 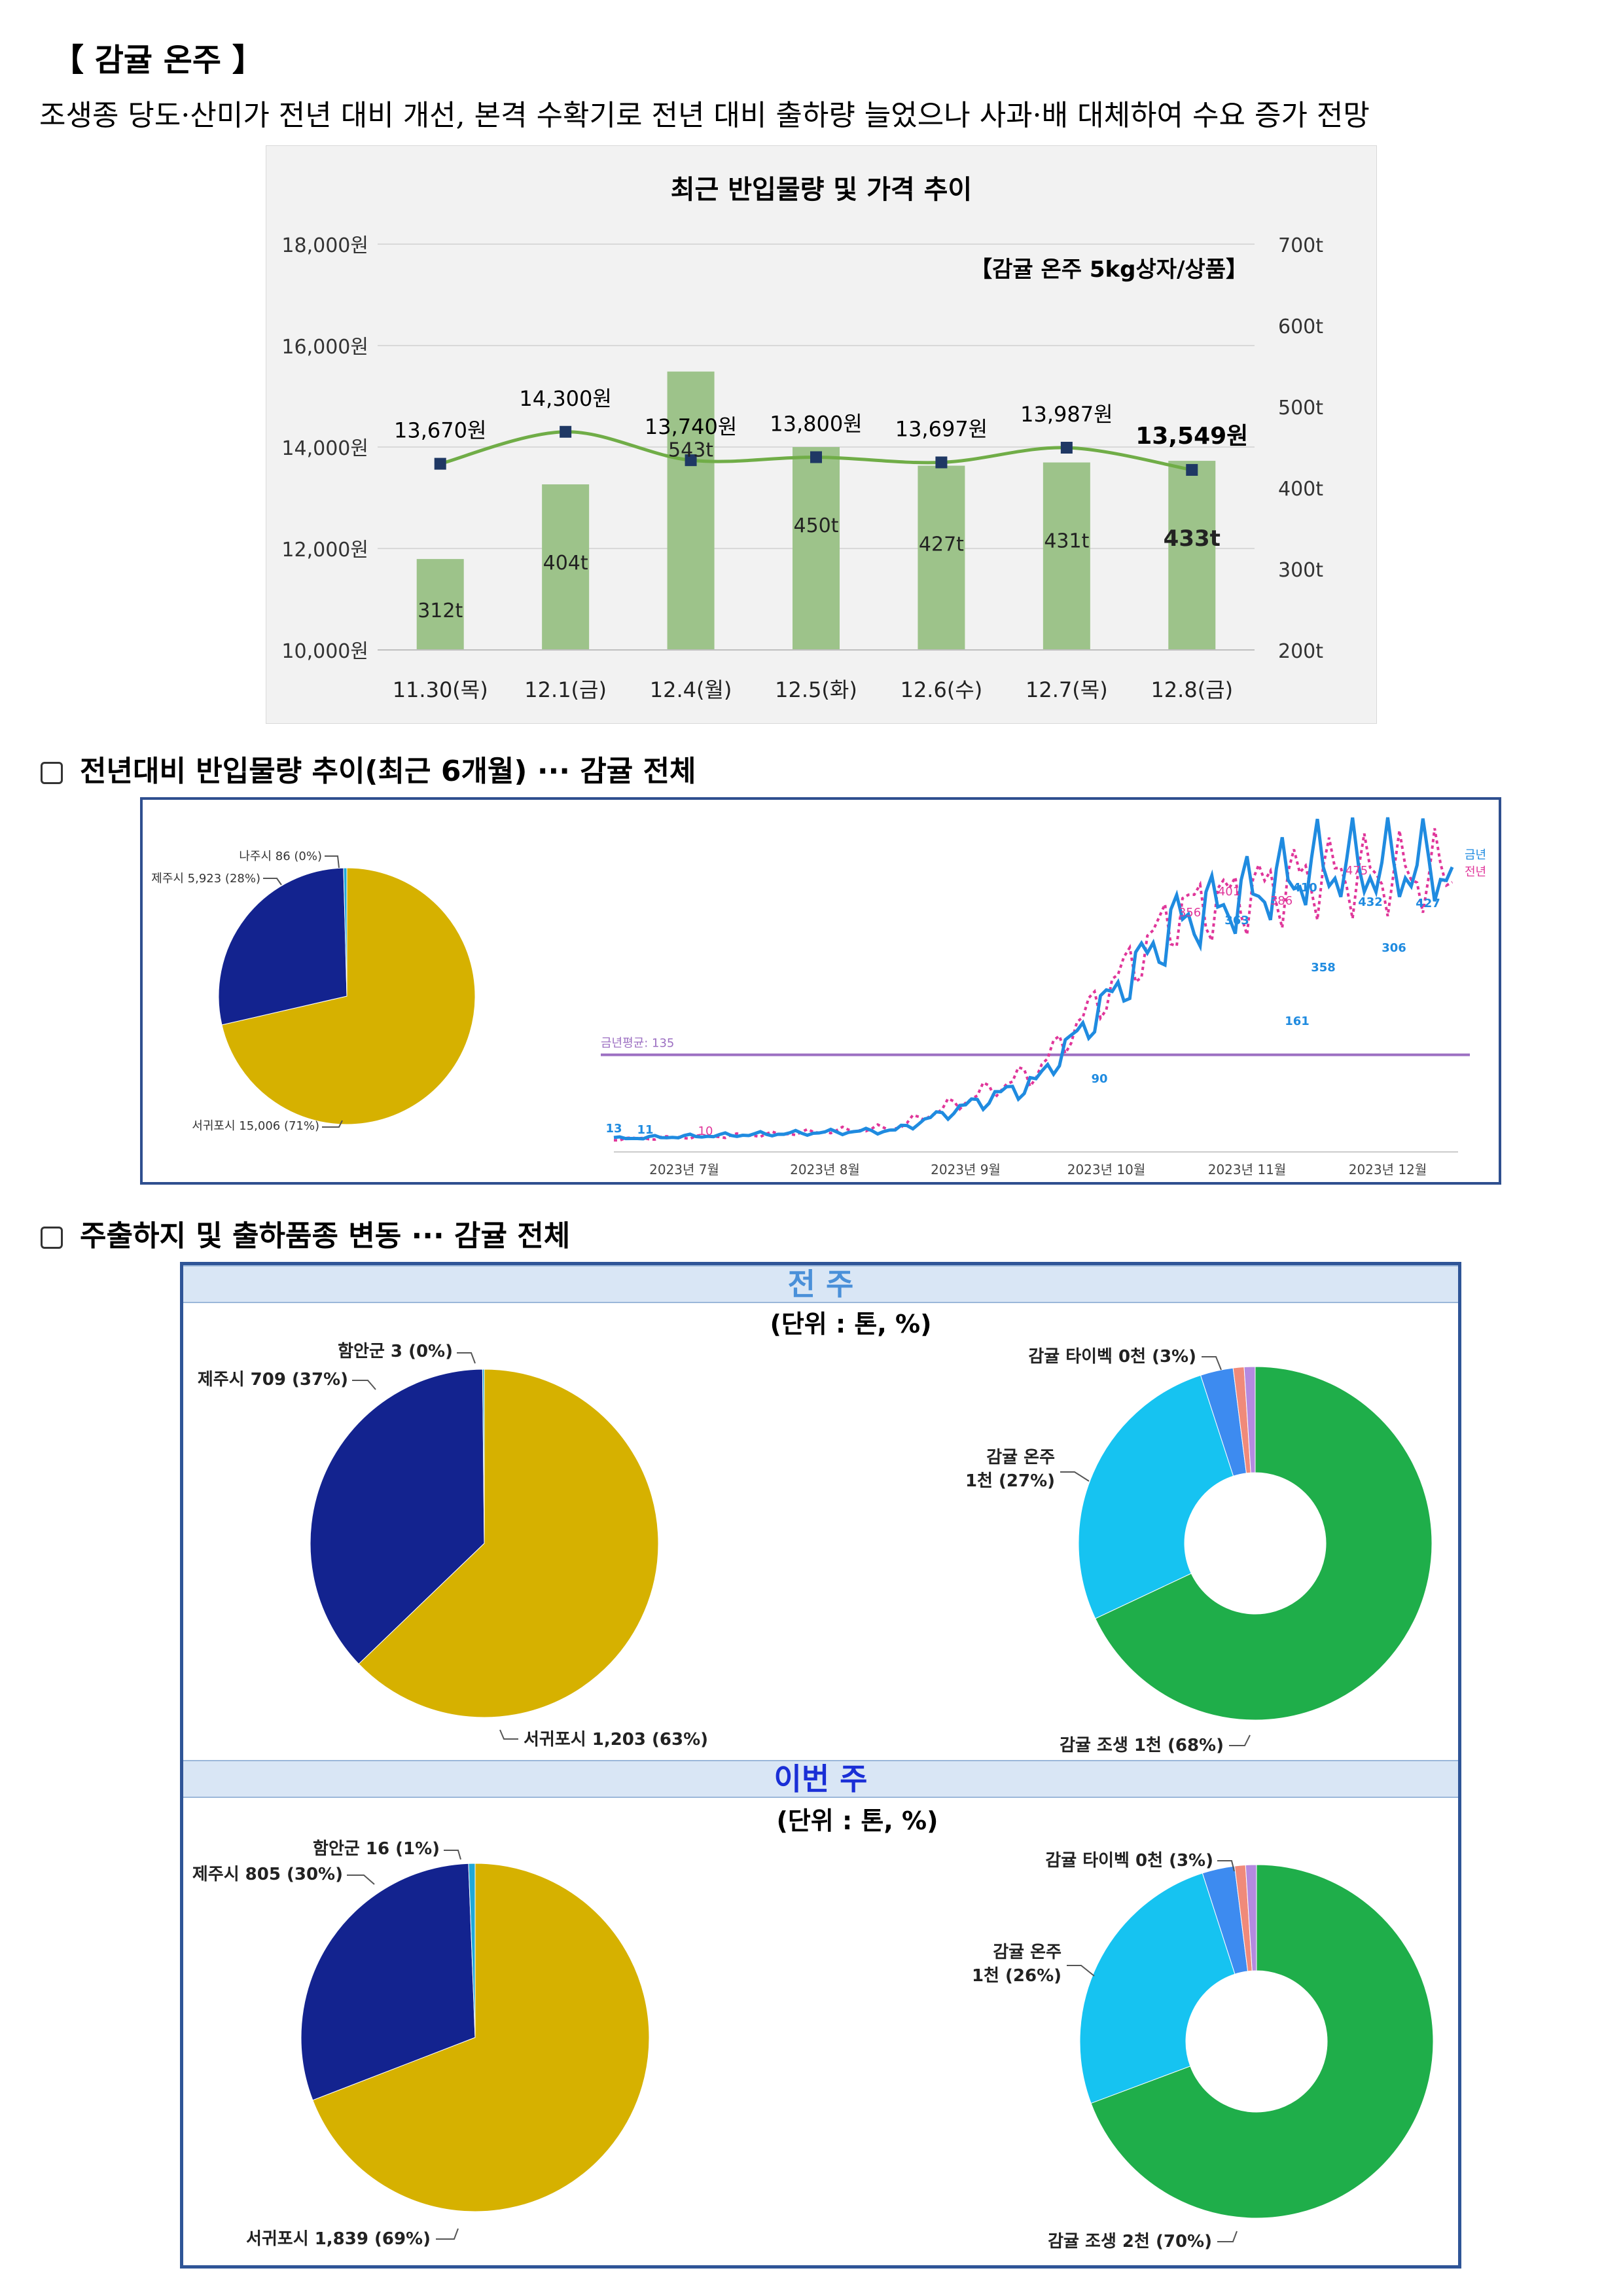 I want to click on series-line-this-year, so click(x=1033, y=979).